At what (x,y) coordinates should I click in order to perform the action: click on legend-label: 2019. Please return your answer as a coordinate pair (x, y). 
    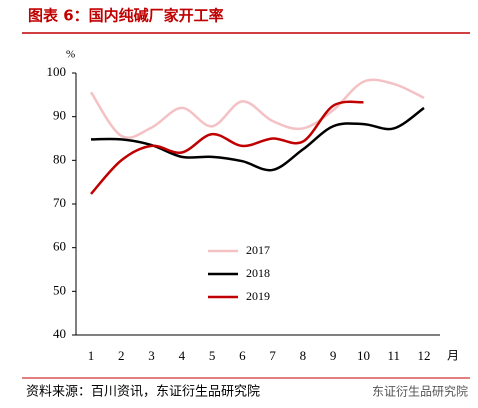
    Looking at the image, I should click on (258, 296).